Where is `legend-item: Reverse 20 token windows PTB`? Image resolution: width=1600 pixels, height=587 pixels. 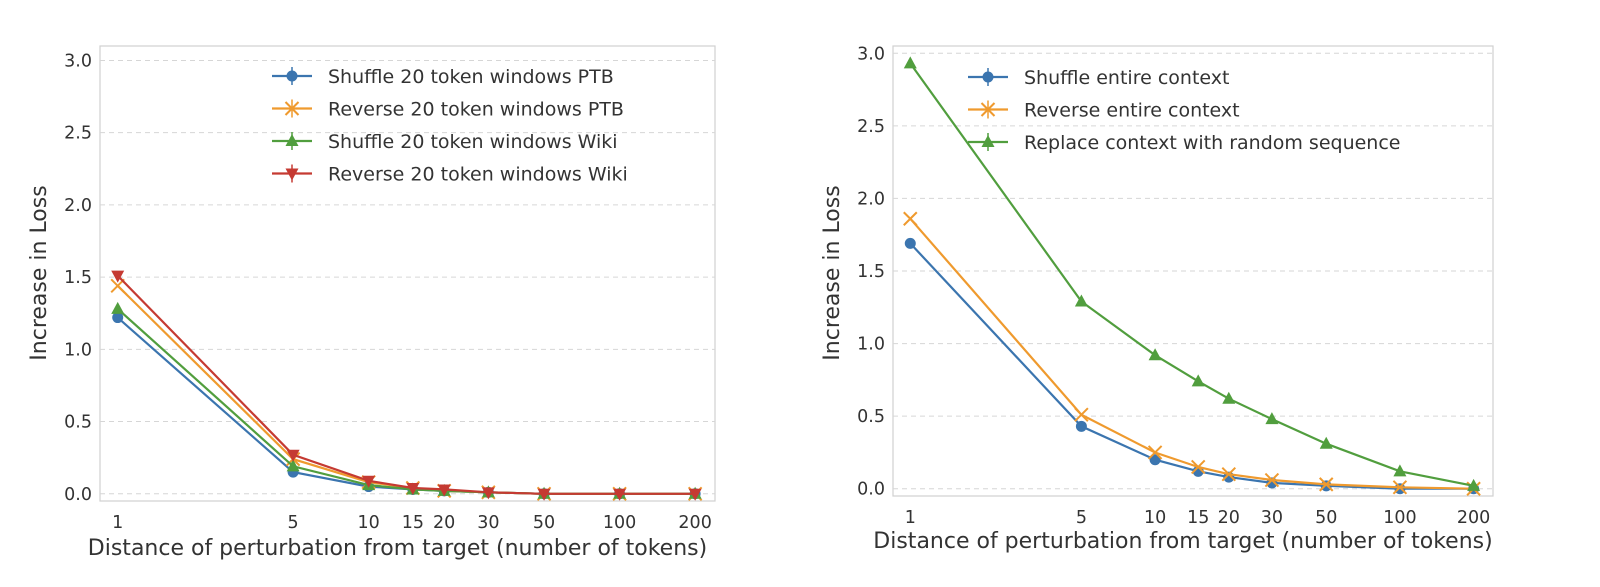
legend-item: Reverse 20 token windows PTB is located at coordinates (448, 110).